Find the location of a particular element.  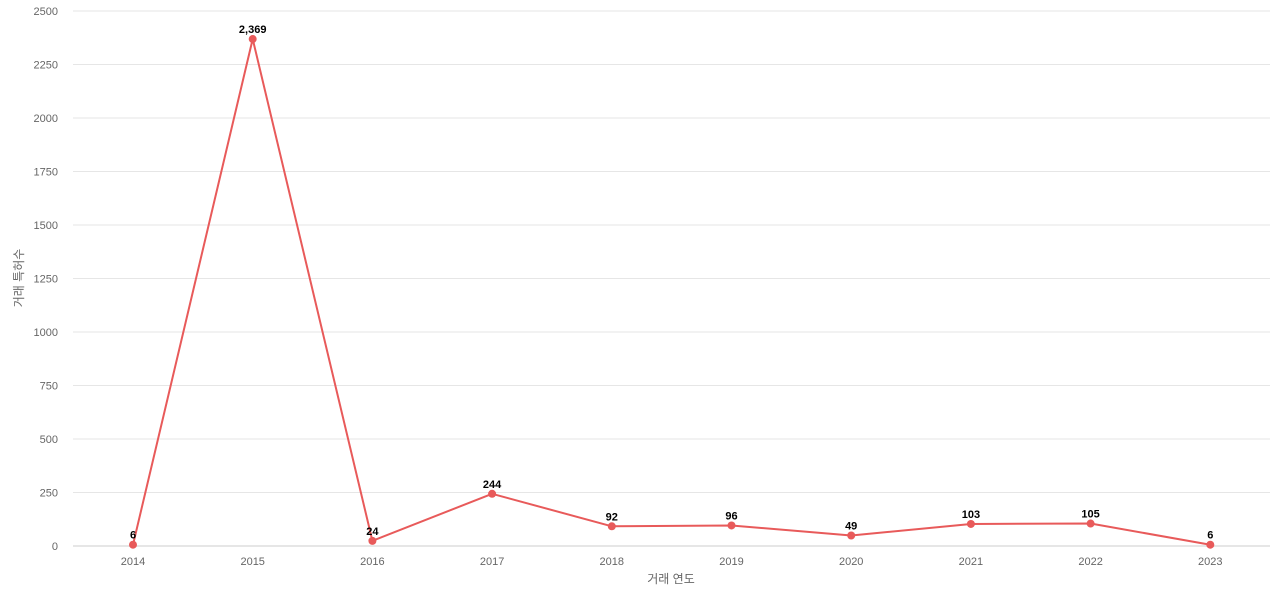

y-tick-label: 0 is located at coordinates (55, 547).